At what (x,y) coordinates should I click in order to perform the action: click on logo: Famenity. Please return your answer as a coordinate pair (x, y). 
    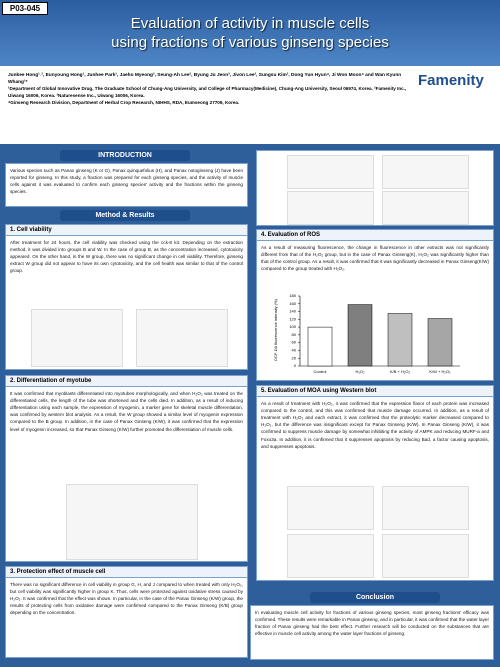
    Looking at the image, I should click on (451, 80).